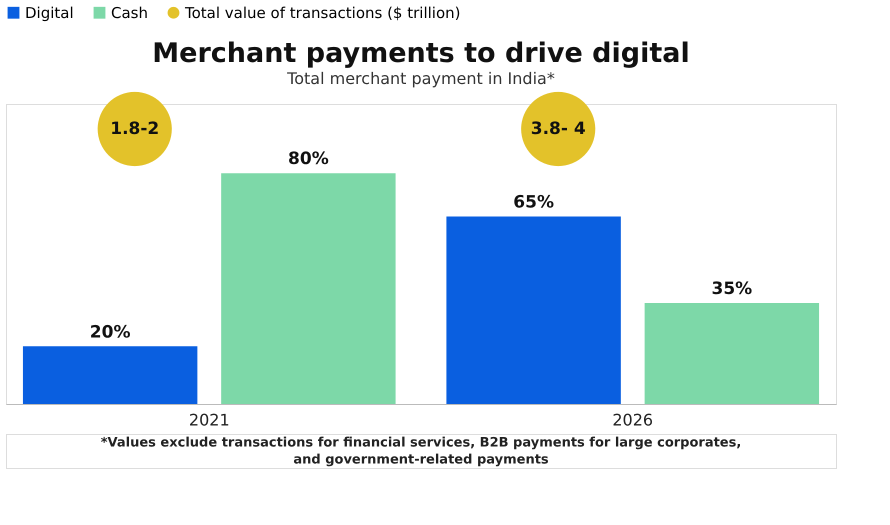 This screenshot has height=525, width=890. What do you see at coordinates (420, 78) in the screenshot?
I see `chart-subtitle: Total merchant payment in India*` at bounding box center [420, 78].